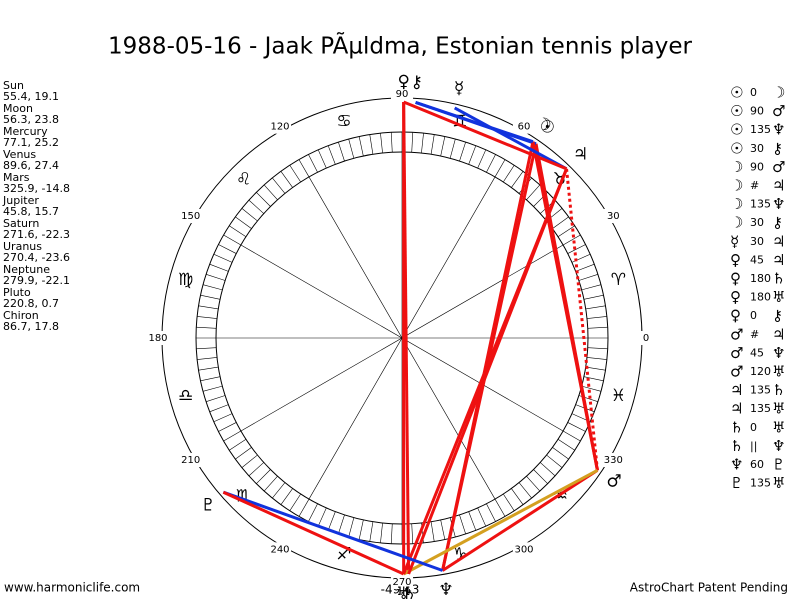  I want to click on planet-name: Venus, so click(19, 154).